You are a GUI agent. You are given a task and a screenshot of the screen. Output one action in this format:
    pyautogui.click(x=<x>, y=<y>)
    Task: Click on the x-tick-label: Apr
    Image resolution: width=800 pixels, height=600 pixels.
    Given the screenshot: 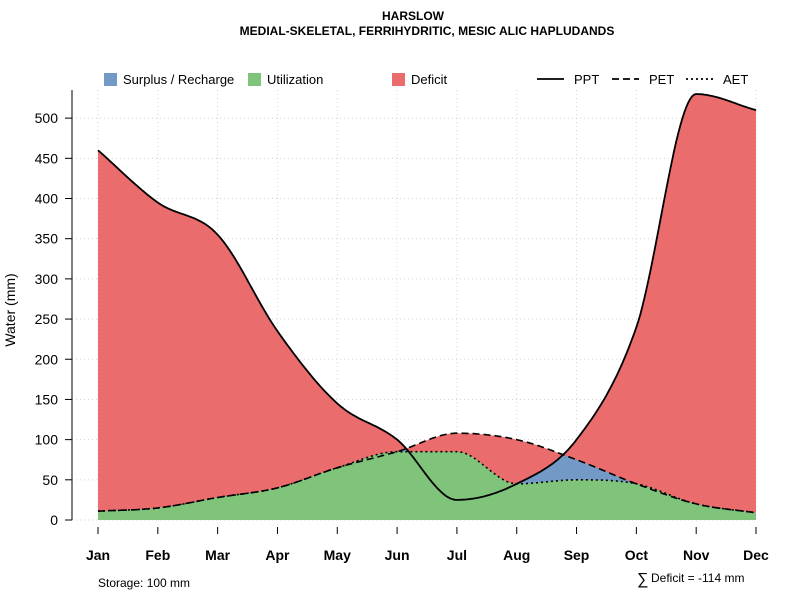 What is the action you would take?
    pyautogui.click(x=277, y=555)
    